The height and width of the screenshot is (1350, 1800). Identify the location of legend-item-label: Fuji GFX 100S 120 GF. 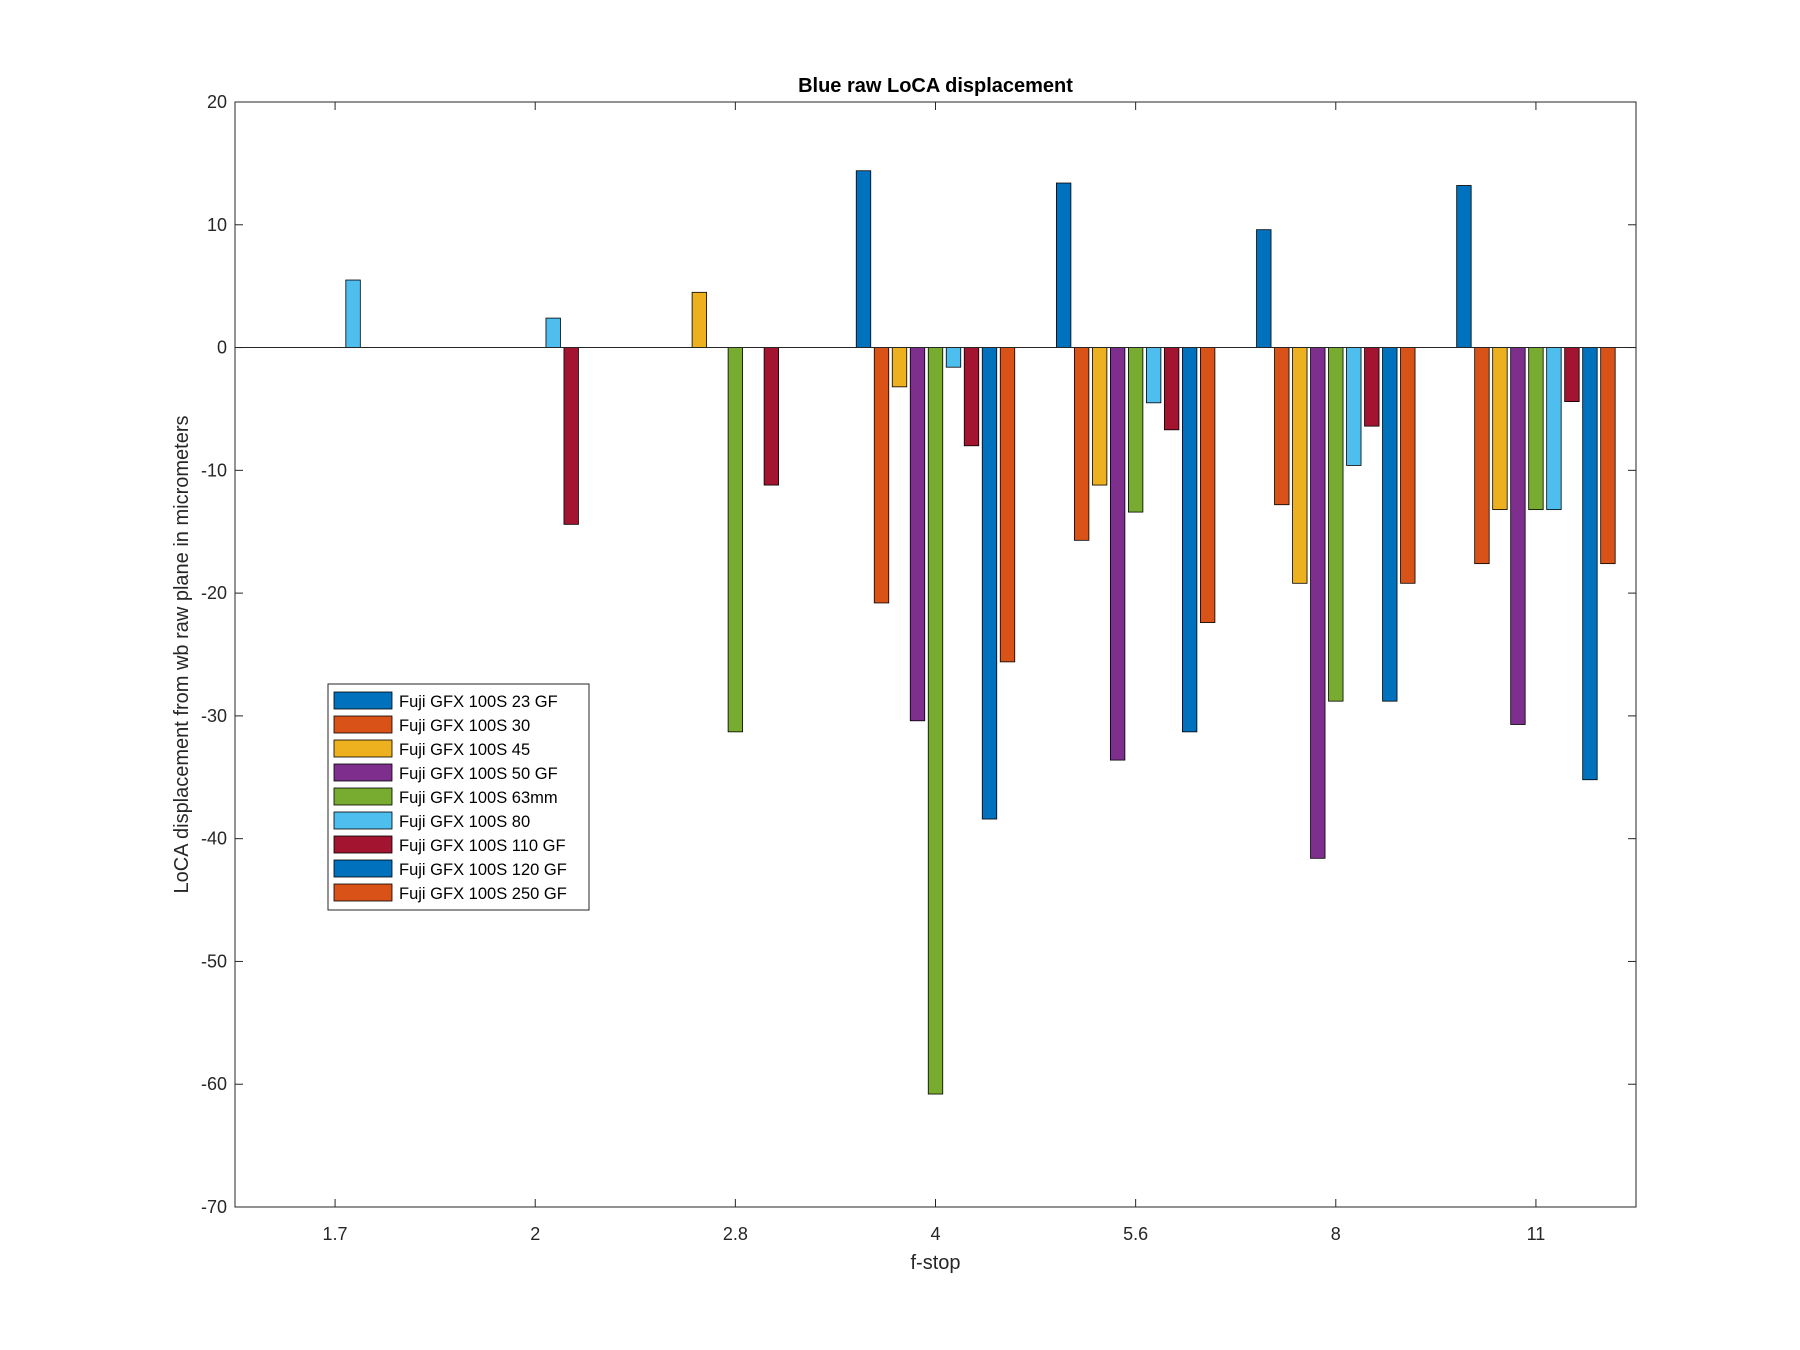
(483, 870).